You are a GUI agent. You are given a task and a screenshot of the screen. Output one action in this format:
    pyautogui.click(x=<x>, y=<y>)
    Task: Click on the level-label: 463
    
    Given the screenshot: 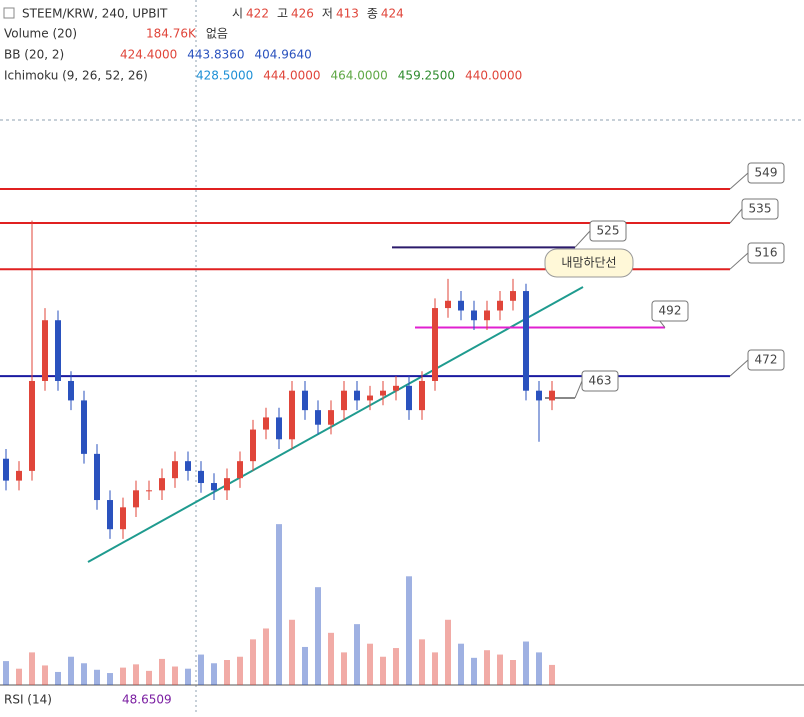 What is the action you would take?
    pyautogui.click(x=600, y=381)
    